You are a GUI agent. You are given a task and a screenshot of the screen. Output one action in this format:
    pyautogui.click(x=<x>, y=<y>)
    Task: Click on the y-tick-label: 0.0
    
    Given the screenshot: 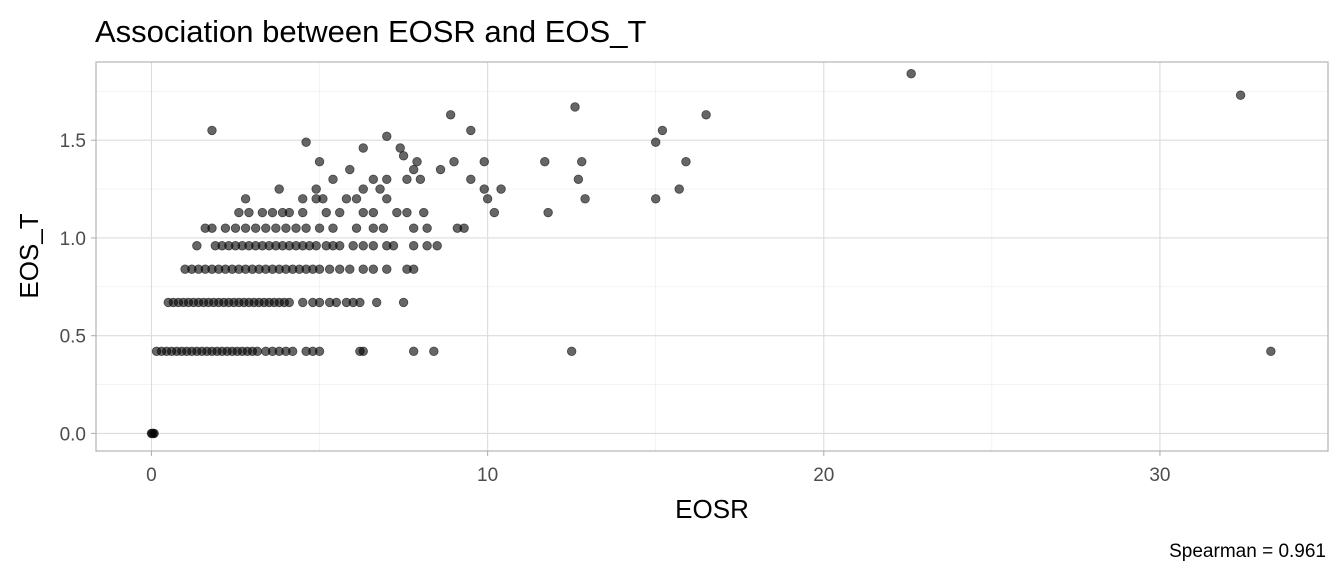 What is the action you would take?
    pyautogui.click(x=73, y=434)
    